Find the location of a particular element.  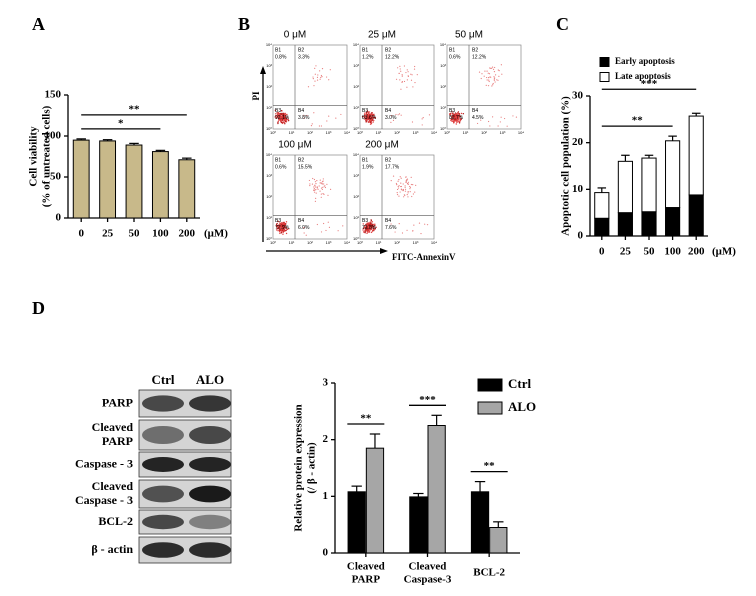

quadrant-percent: 0.6% is located at coordinates (455, 57).